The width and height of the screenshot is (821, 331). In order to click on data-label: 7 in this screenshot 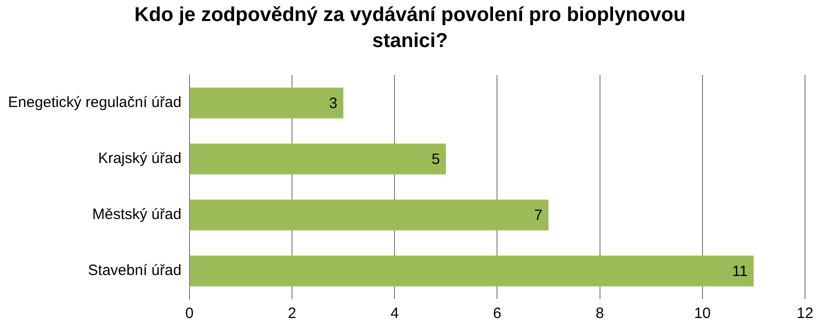, I will do `click(538, 215)`.